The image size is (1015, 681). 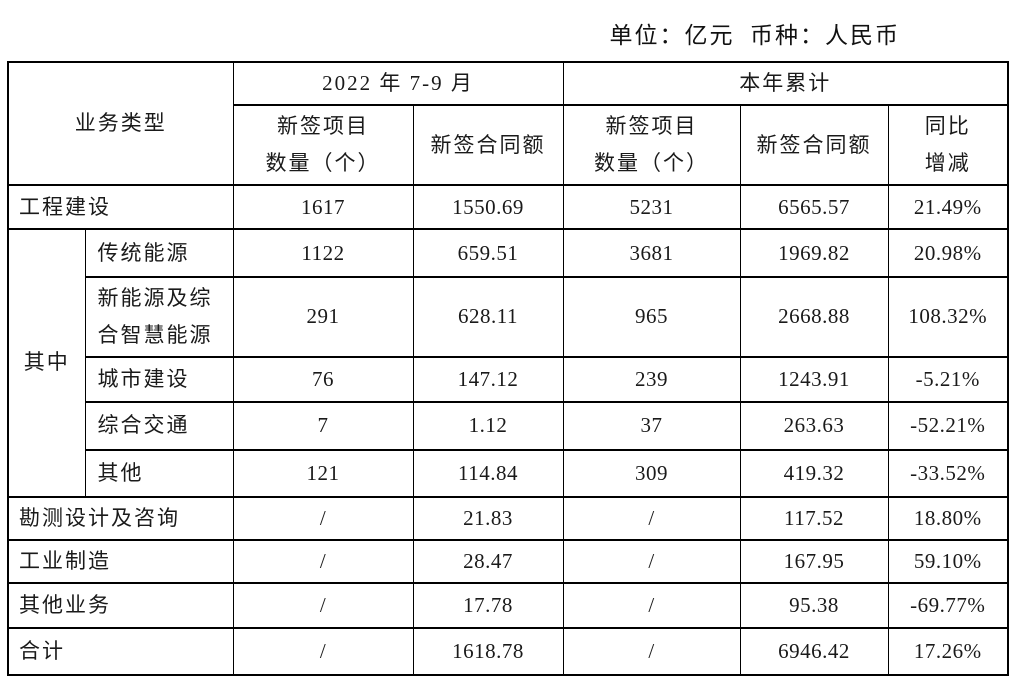 I want to click on row-label: 综合交通, so click(x=159, y=425).